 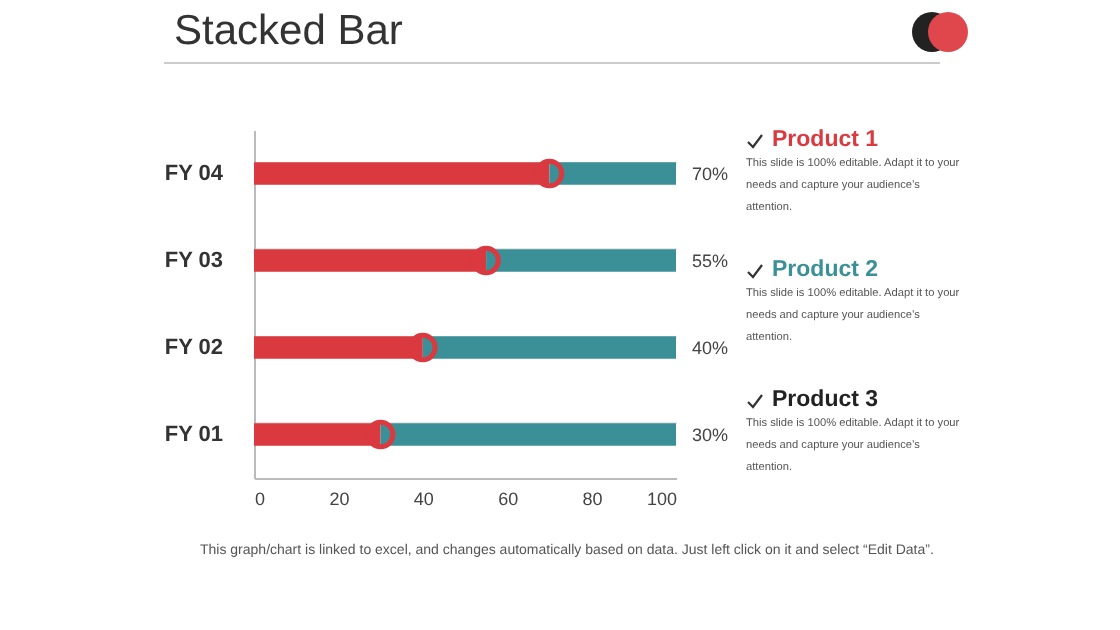 What do you see at coordinates (710, 347) in the screenshot?
I see `data-label: 40%` at bounding box center [710, 347].